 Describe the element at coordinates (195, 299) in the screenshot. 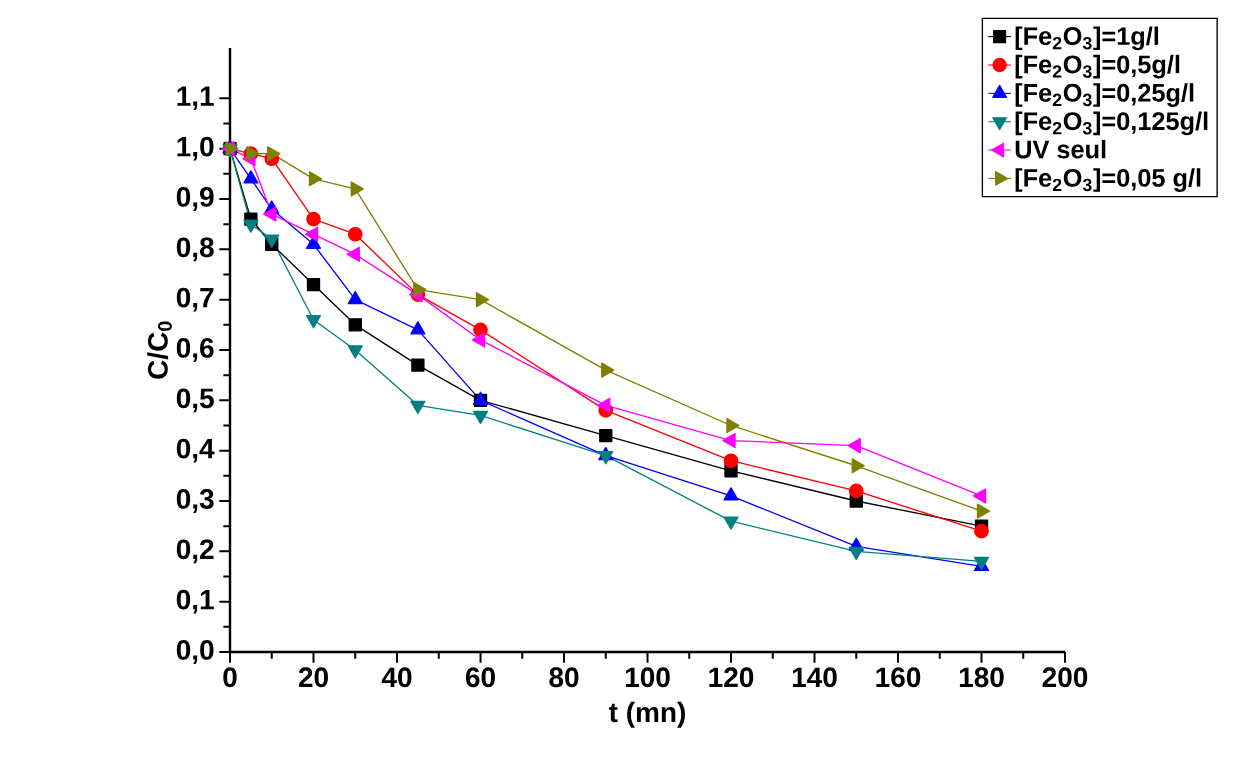

I see `y-tick-label: 0,7` at that location.